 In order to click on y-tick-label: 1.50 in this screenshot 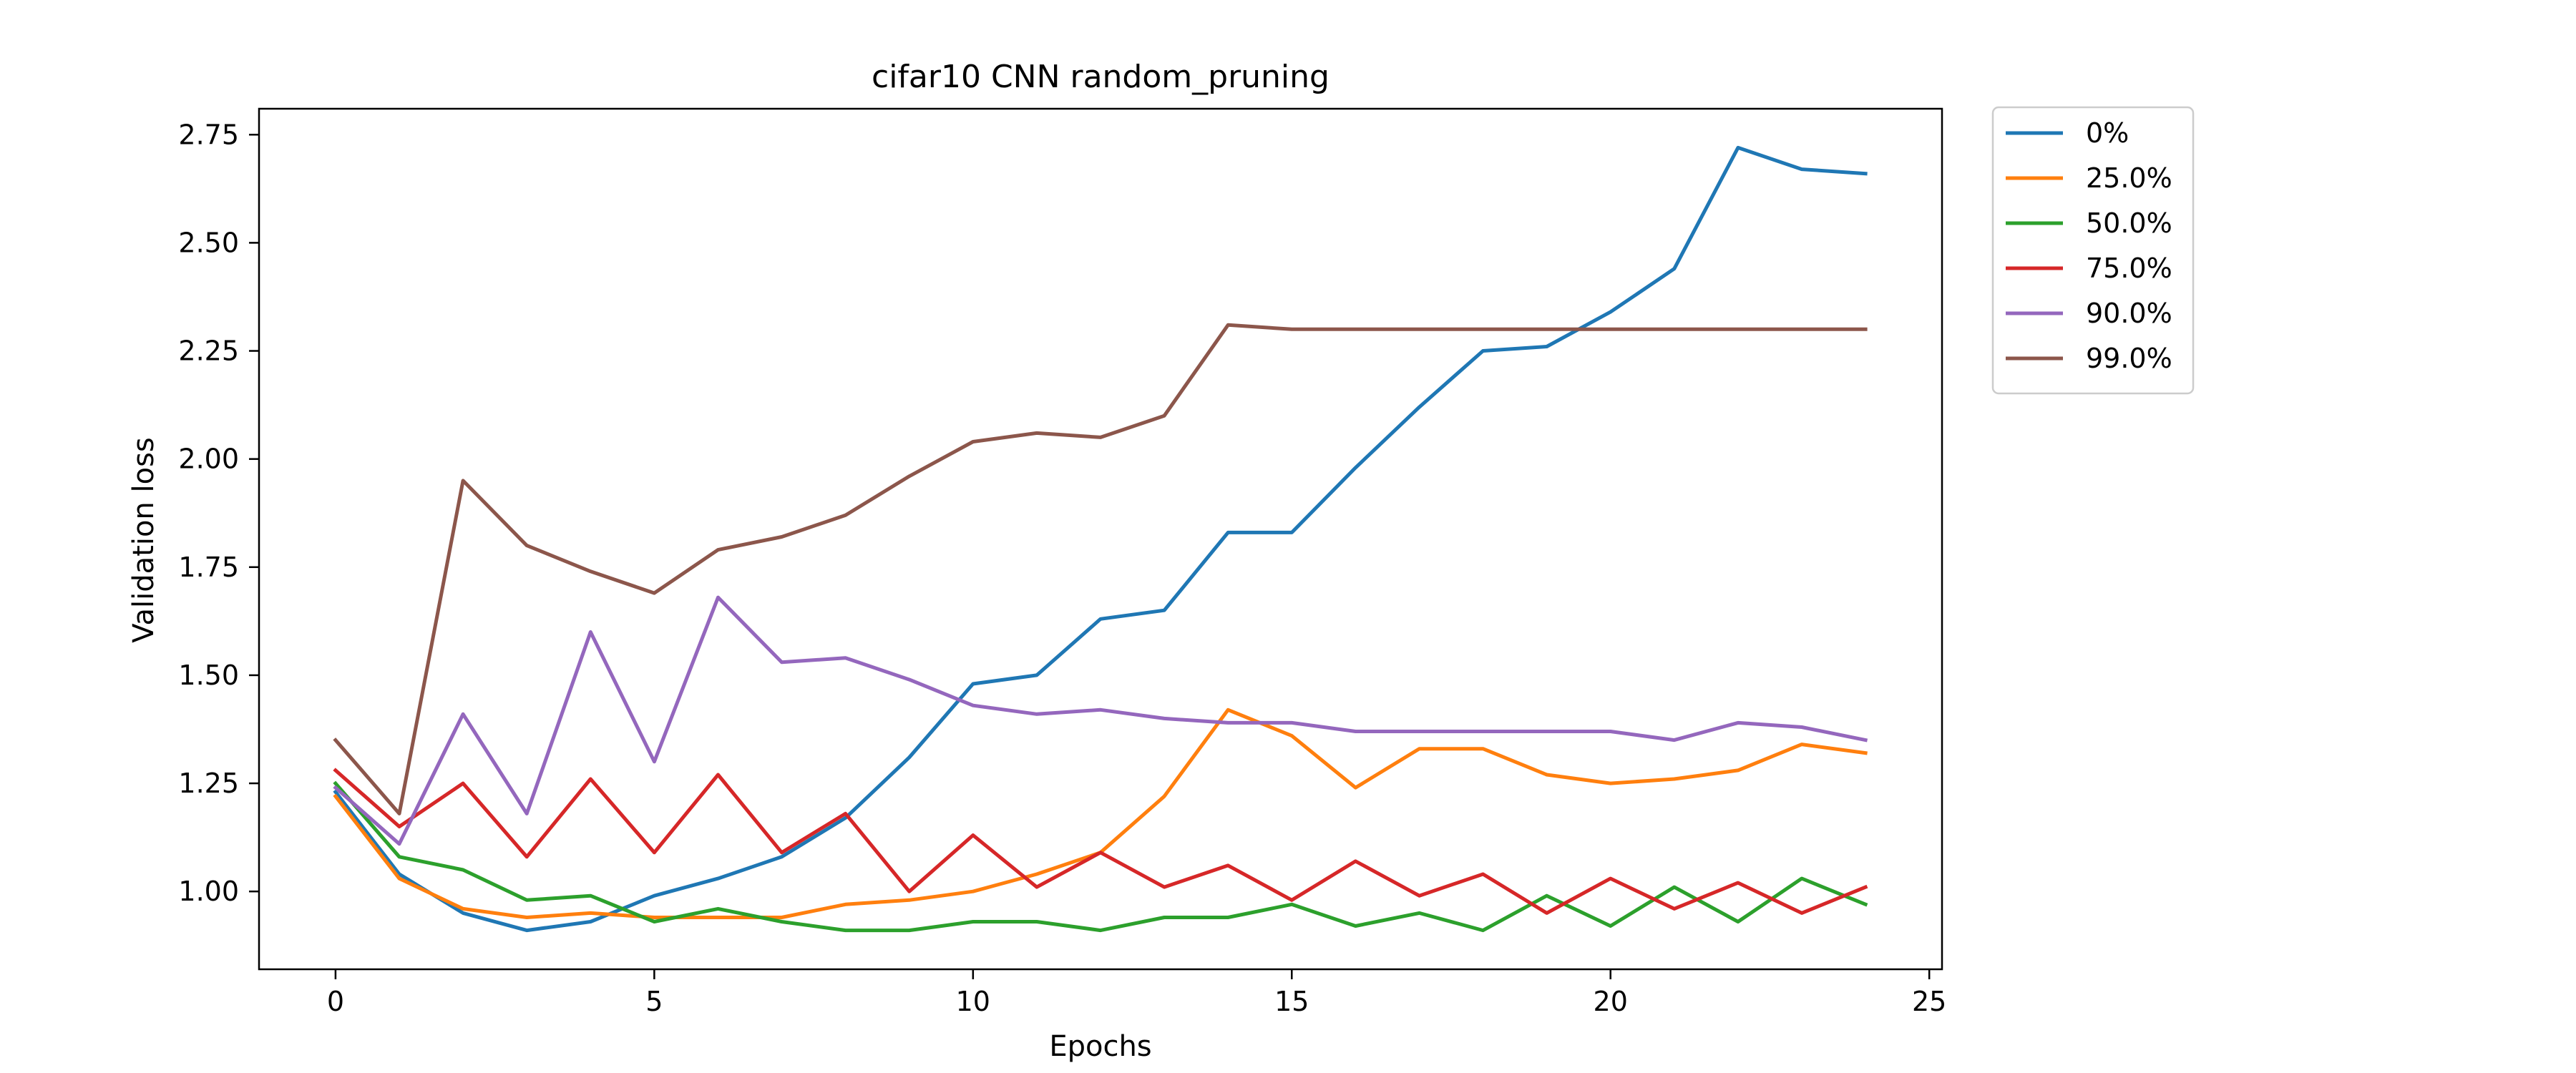, I will do `click(208, 675)`.